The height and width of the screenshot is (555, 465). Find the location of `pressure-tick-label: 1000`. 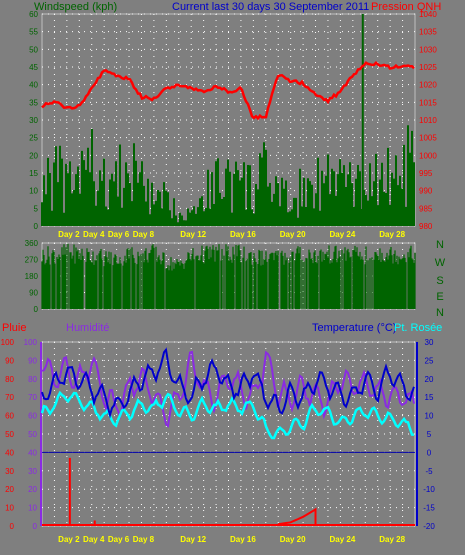

pressure-tick-label: 1000 is located at coordinates (428, 155).